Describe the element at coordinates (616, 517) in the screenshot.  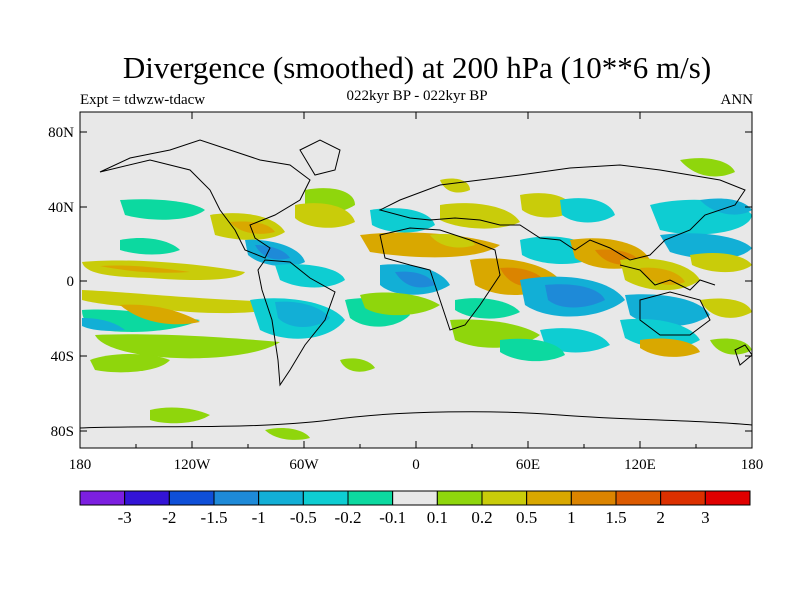
I see `colorbar-label: 1.5` at that location.